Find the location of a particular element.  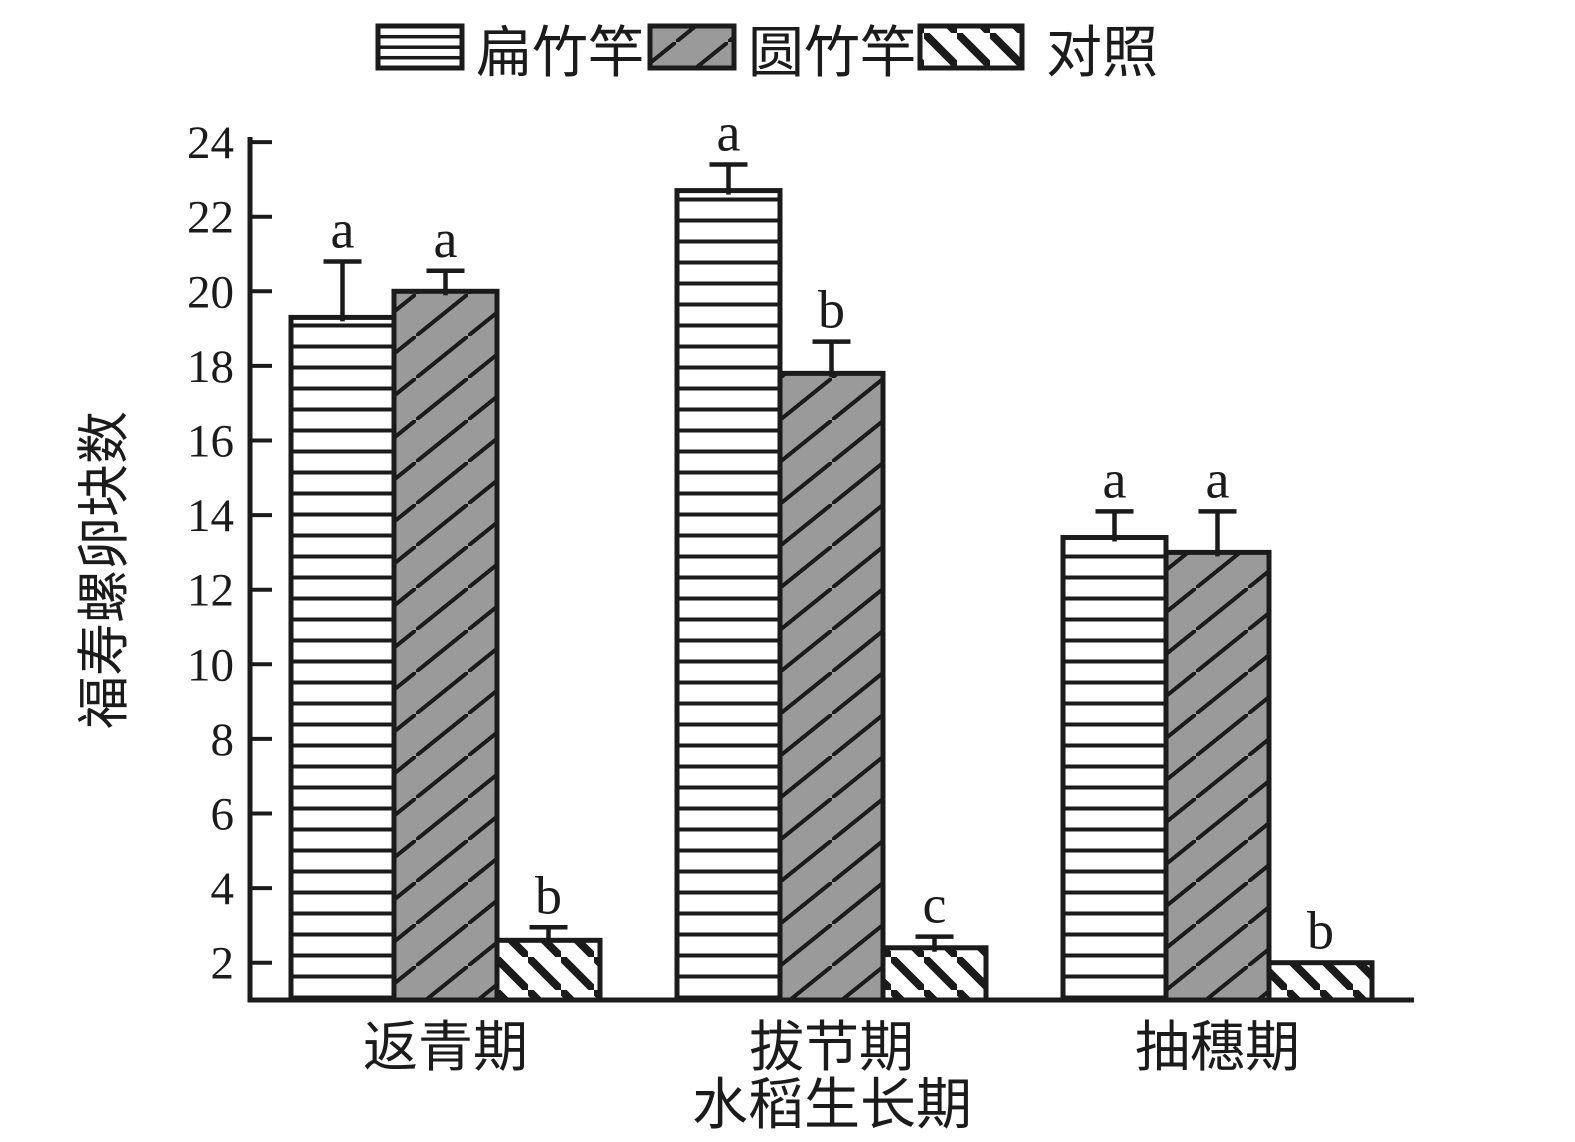

bar-flat-bamboo-返青期 is located at coordinates (342, 658).